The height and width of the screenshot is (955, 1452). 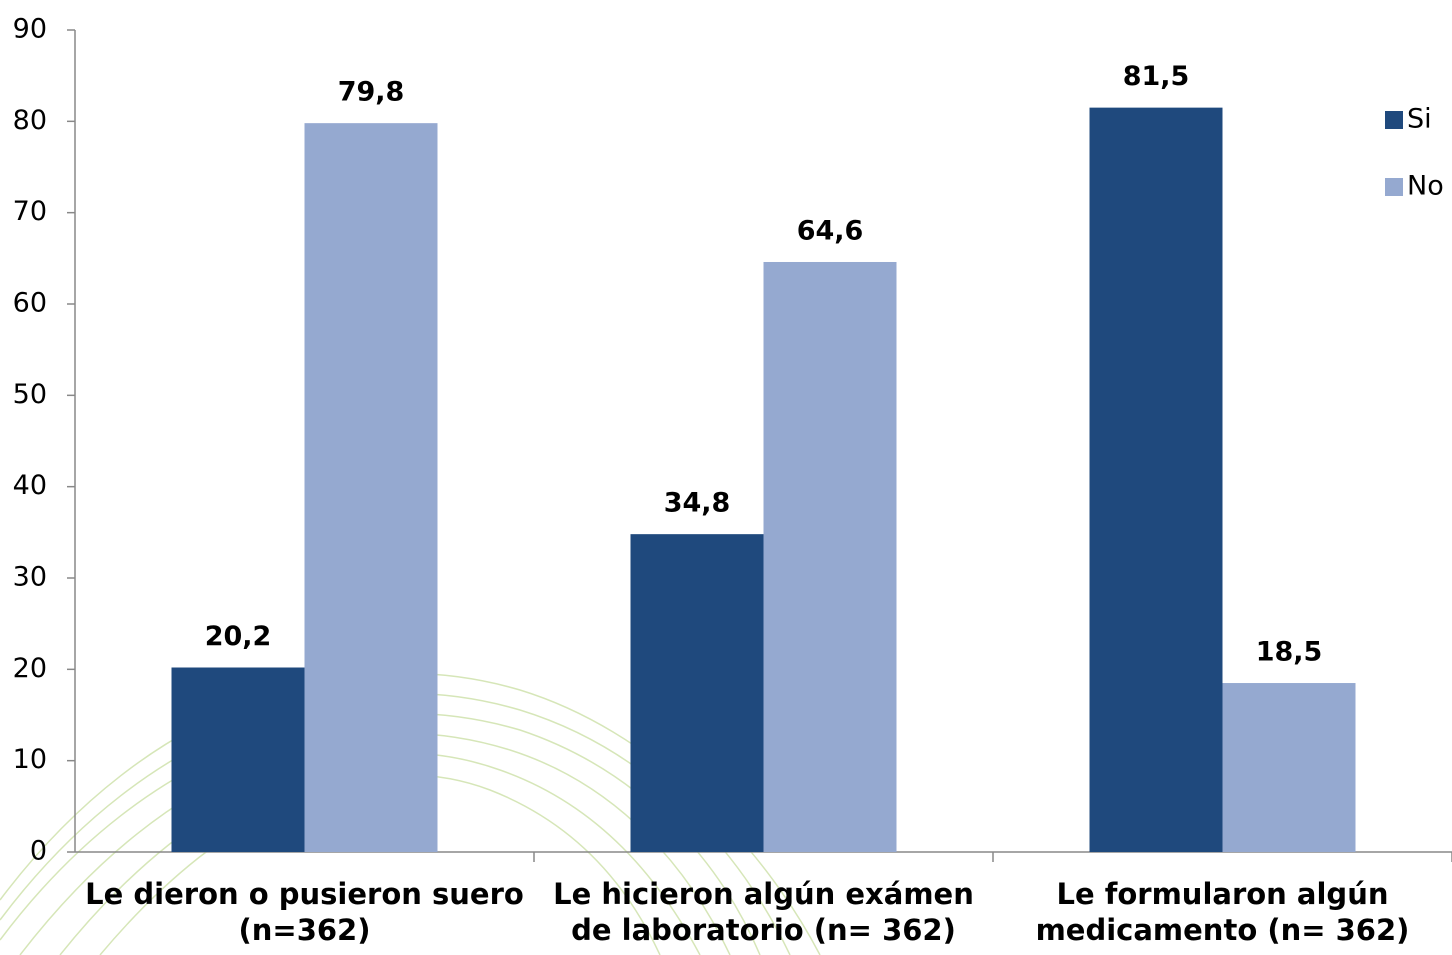 What do you see at coordinates (30, 120) in the screenshot?
I see `y-tick-label: 80` at bounding box center [30, 120].